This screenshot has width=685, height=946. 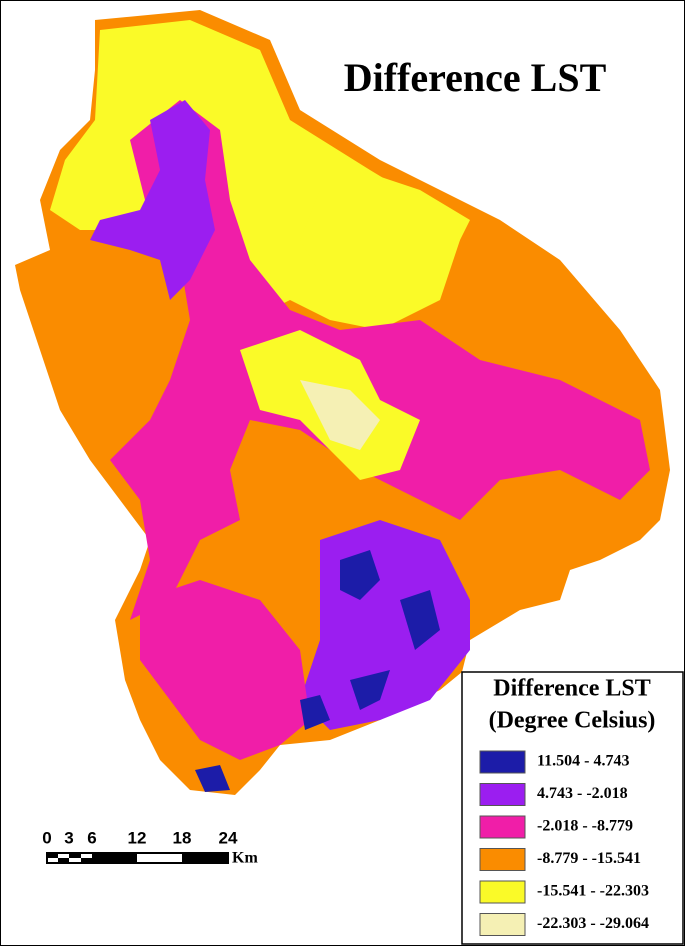 I want to click on legend-label: -22.303 - -29.064, so click(x=593, y=923).